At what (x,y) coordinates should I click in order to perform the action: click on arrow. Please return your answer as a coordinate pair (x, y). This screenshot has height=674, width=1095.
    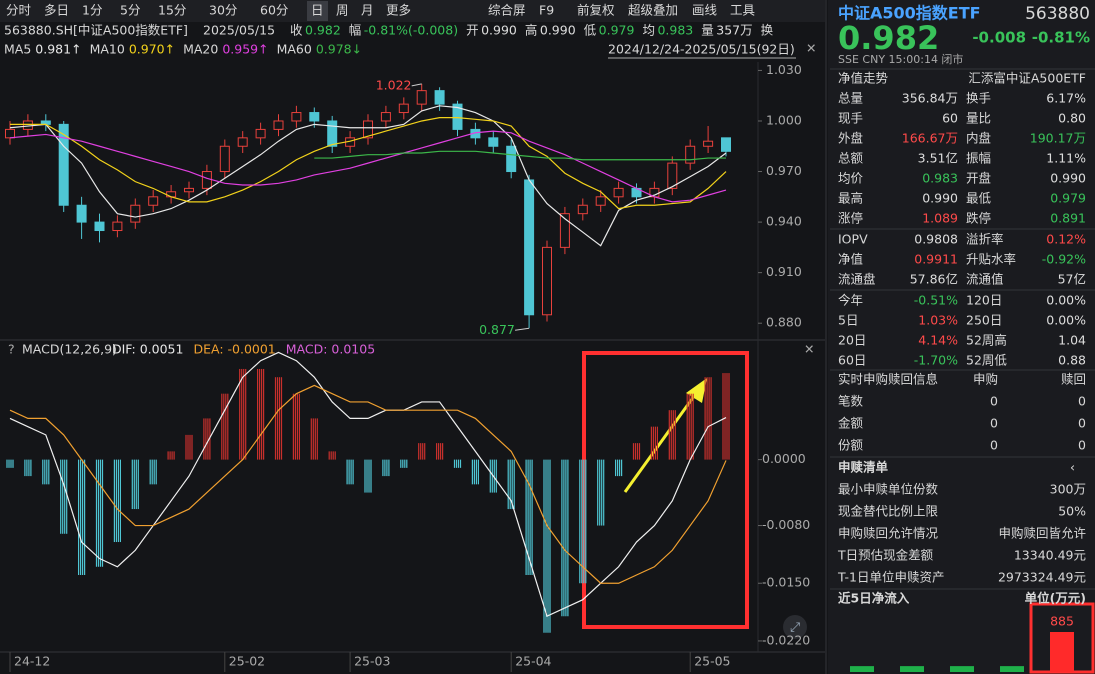
    Looking at the image, I should click on (661, 442).